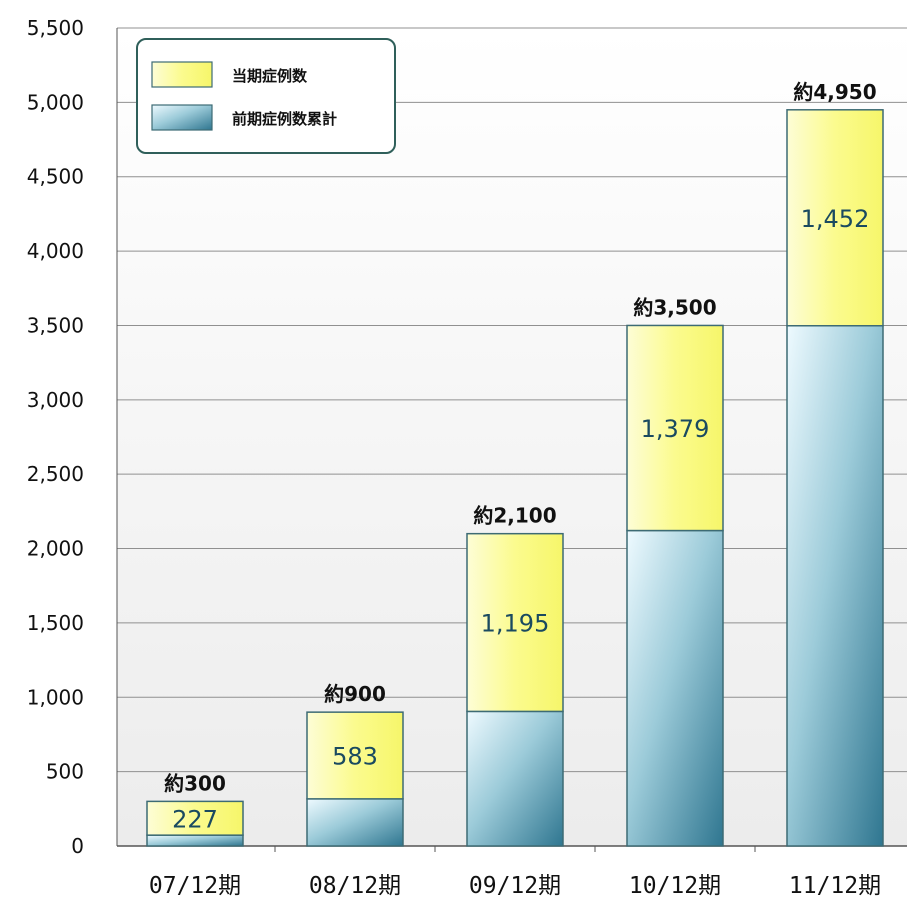 The image size is (907, 897). Describe the element at coordinates (55, 177) in the screenshot. I see `y-tick-label: 4,500` at that location.